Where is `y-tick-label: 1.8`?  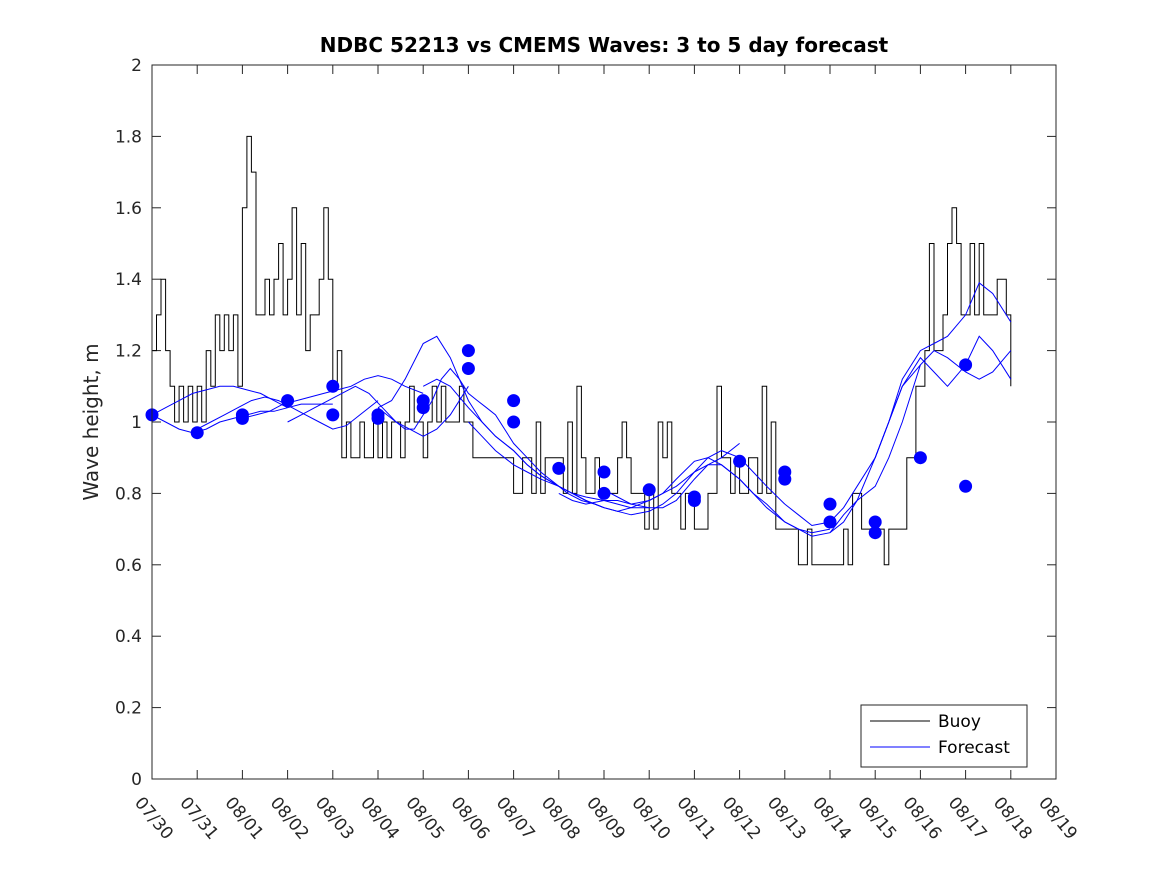
y-tick-label: 1.8 is located at coordinates (128, 137).